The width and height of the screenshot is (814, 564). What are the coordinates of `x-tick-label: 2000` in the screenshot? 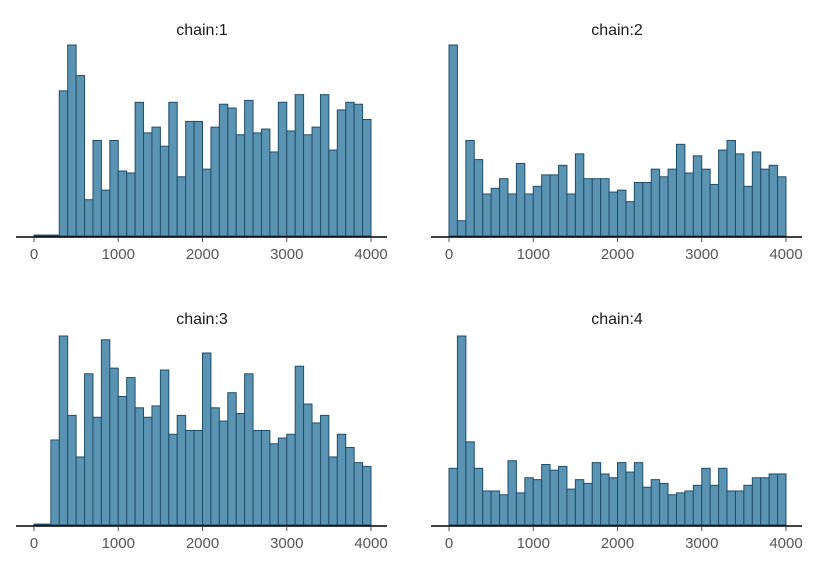 It's located at (617, 254).